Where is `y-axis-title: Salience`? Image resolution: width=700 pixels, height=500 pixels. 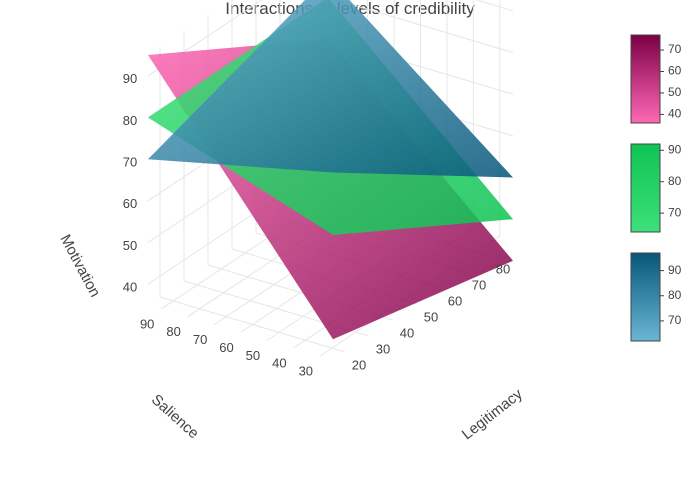
y-axis-title: Salience is located at coordinates (175, 416).